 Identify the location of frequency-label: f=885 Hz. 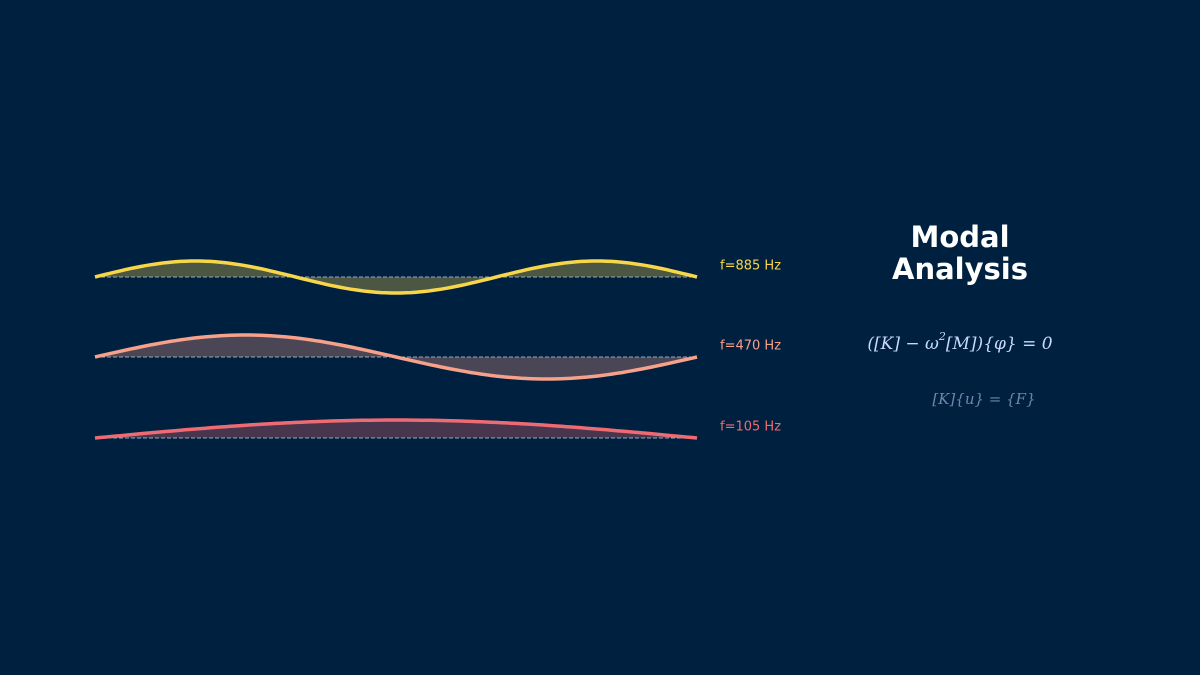
(750, 266).